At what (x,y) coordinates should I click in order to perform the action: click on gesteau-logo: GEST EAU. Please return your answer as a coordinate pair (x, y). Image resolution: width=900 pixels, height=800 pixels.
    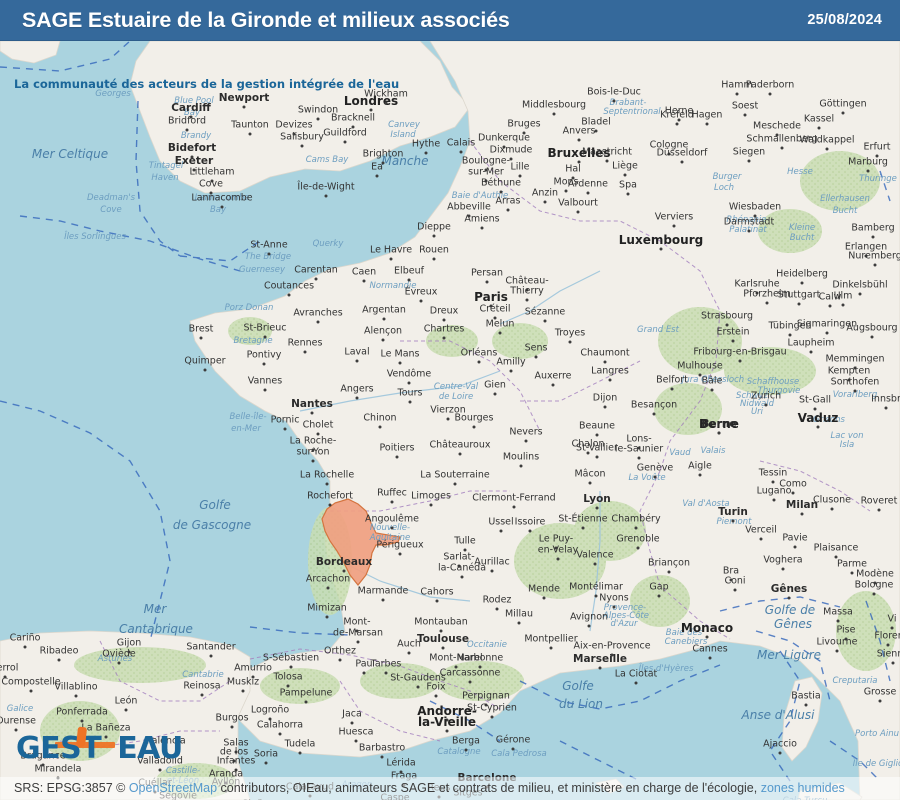
    Looking at the image, I should click on (99, 749).